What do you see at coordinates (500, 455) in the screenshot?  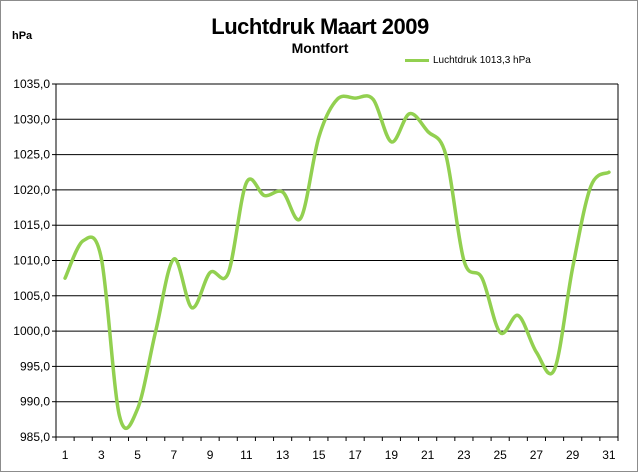 I see `x-tick-label: 25` at bounding box center [500, 455].